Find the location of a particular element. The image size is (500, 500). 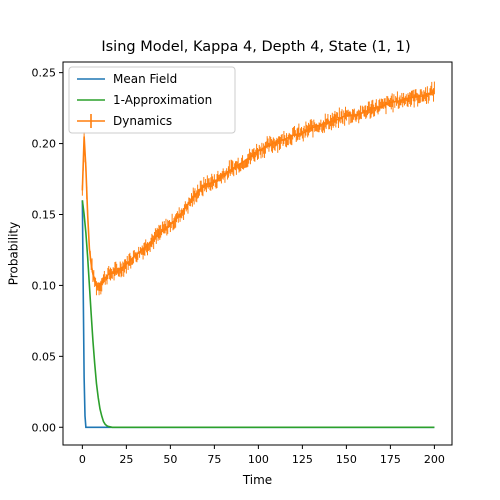

legend: Mean Field 1-Approximation Dynamics is located at coordinates (152, 100).